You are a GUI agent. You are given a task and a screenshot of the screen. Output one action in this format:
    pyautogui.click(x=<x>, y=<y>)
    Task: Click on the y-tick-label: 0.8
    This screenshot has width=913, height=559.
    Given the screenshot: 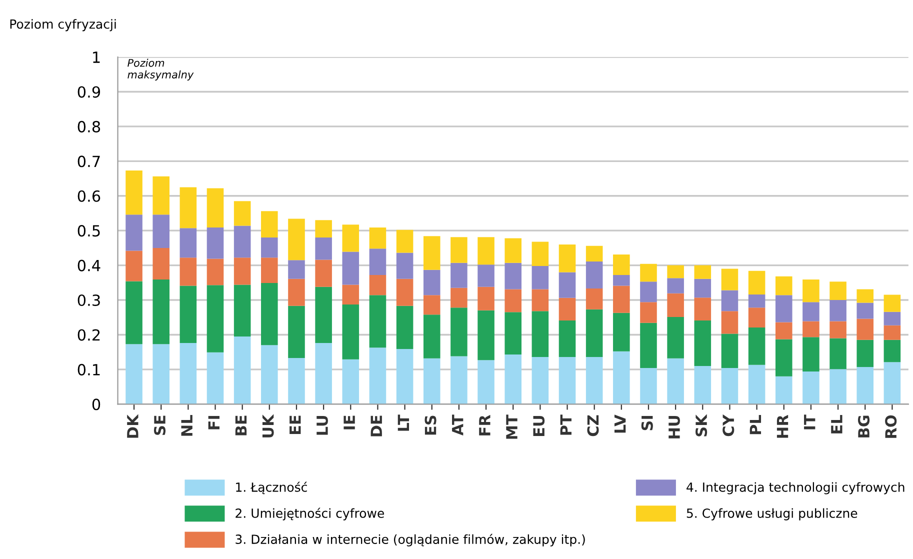 What is the action you would take?
    pyautogui.click(x=89, y=126)
    